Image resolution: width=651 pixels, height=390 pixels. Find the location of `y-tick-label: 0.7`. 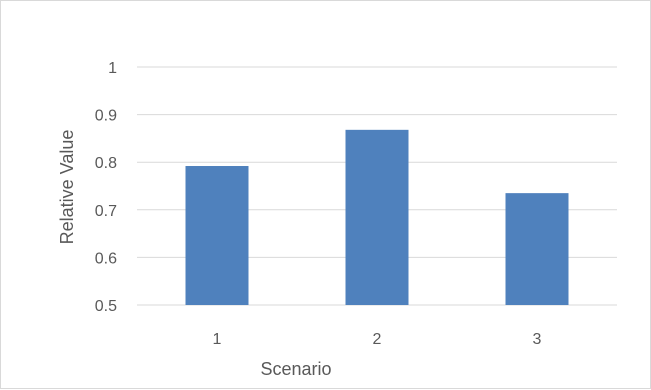

y-tick-label: 0.7 is located at coordinates (106, 211).